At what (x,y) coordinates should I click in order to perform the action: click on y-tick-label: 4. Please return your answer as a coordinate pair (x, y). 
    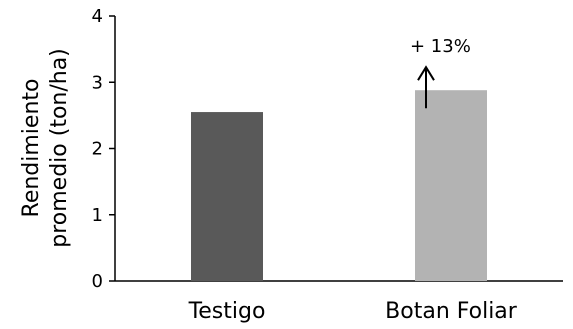
    Looking at the image, I should click on (97, 16).